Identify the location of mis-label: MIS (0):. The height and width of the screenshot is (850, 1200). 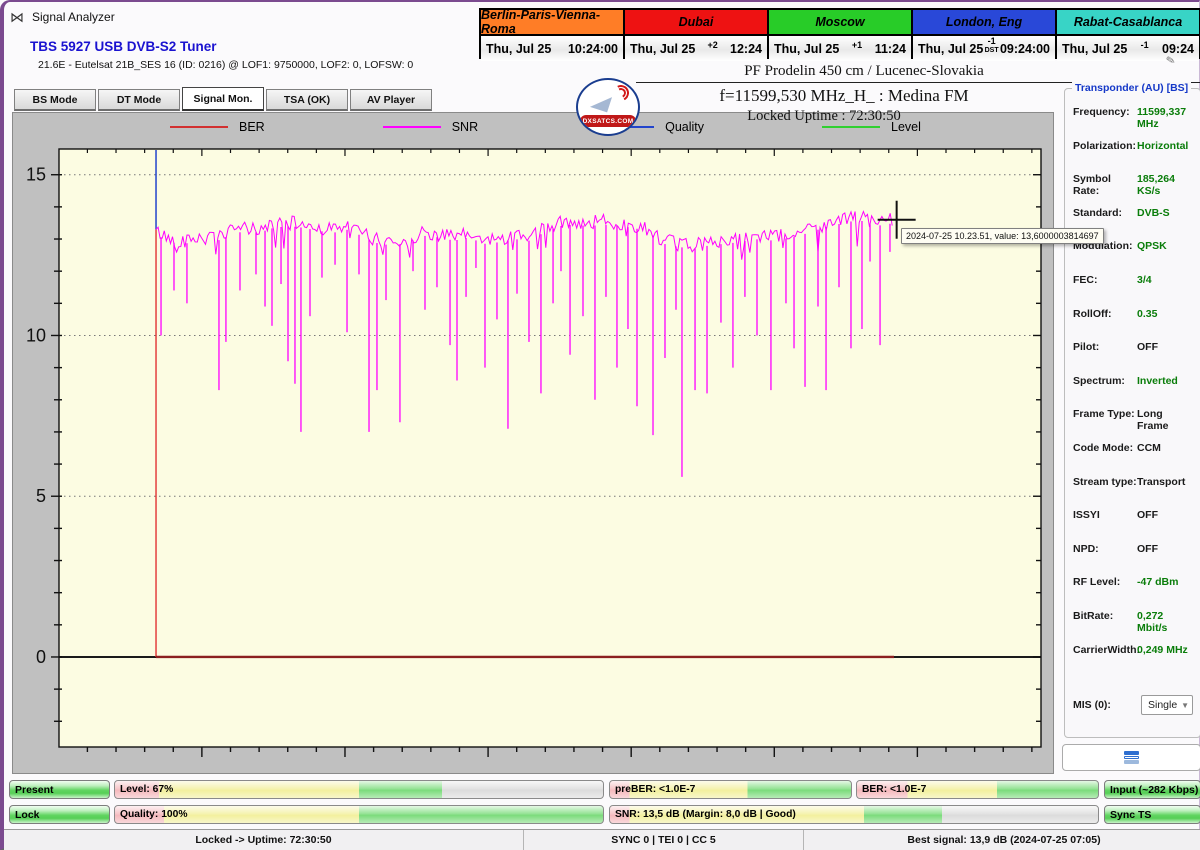
(1092, 705).